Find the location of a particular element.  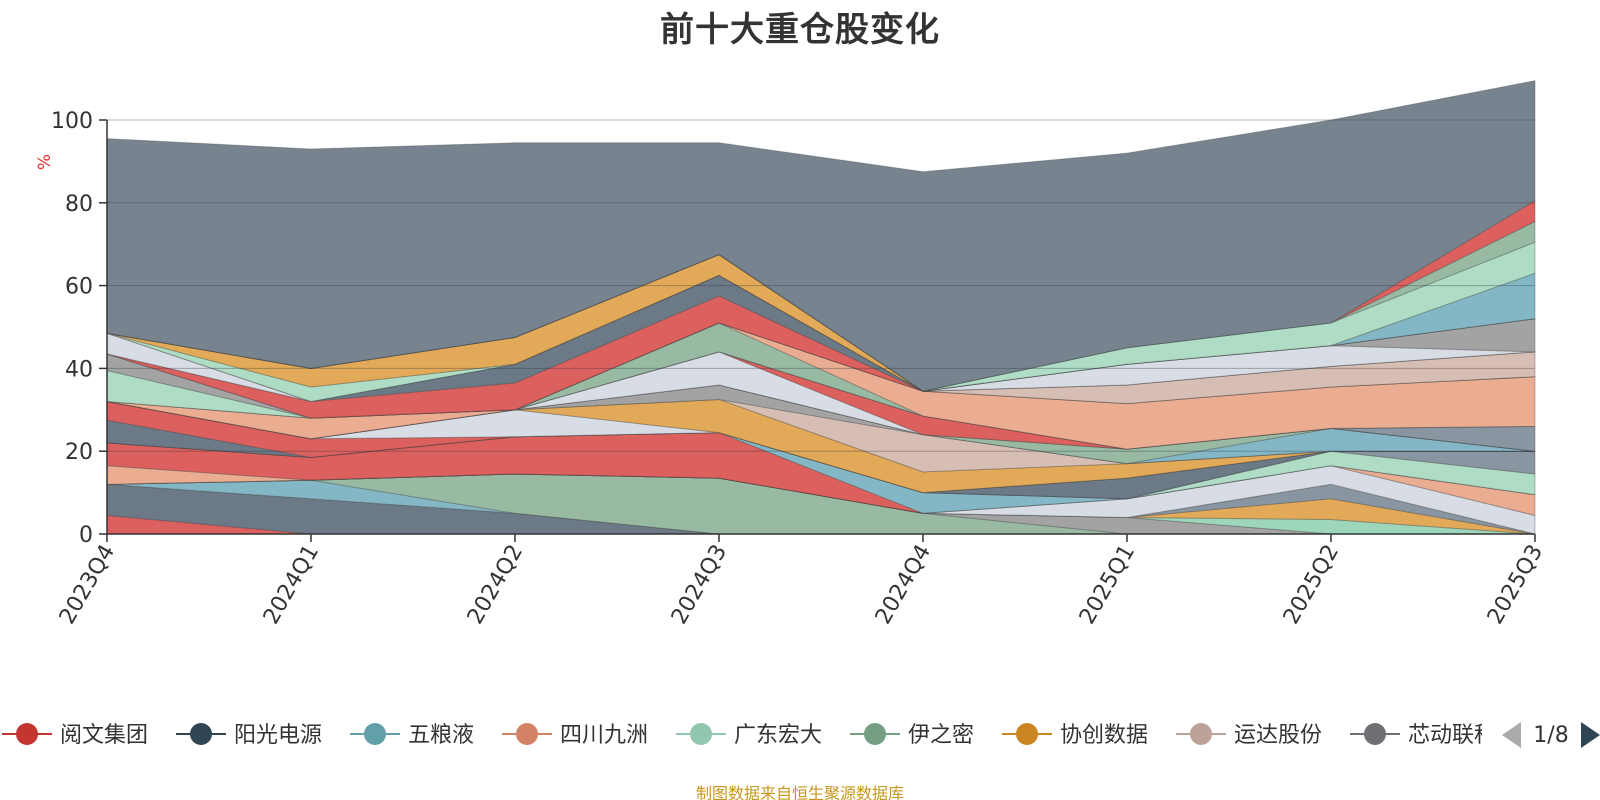

legend-prev-arrow is located at coordinates (1511, 735).